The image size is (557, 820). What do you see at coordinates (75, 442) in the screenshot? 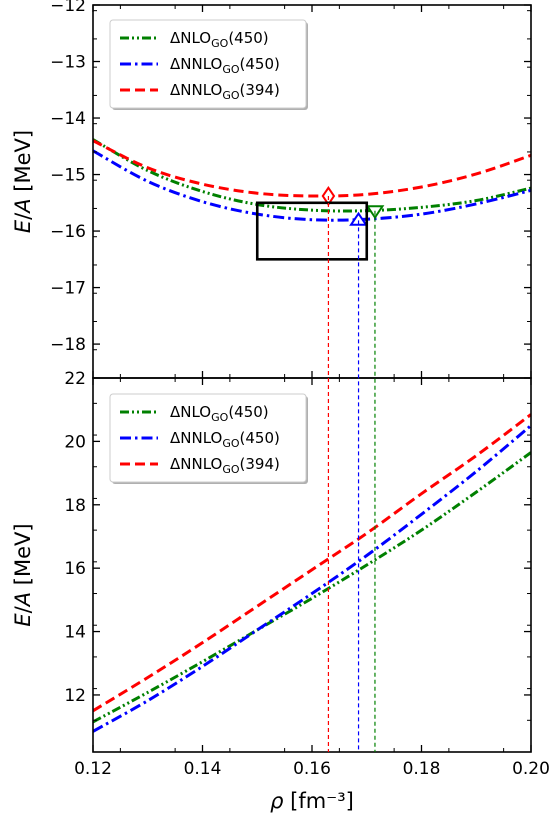
I see `bottom-ytick-label: 20` at bounding box center [75, 442].